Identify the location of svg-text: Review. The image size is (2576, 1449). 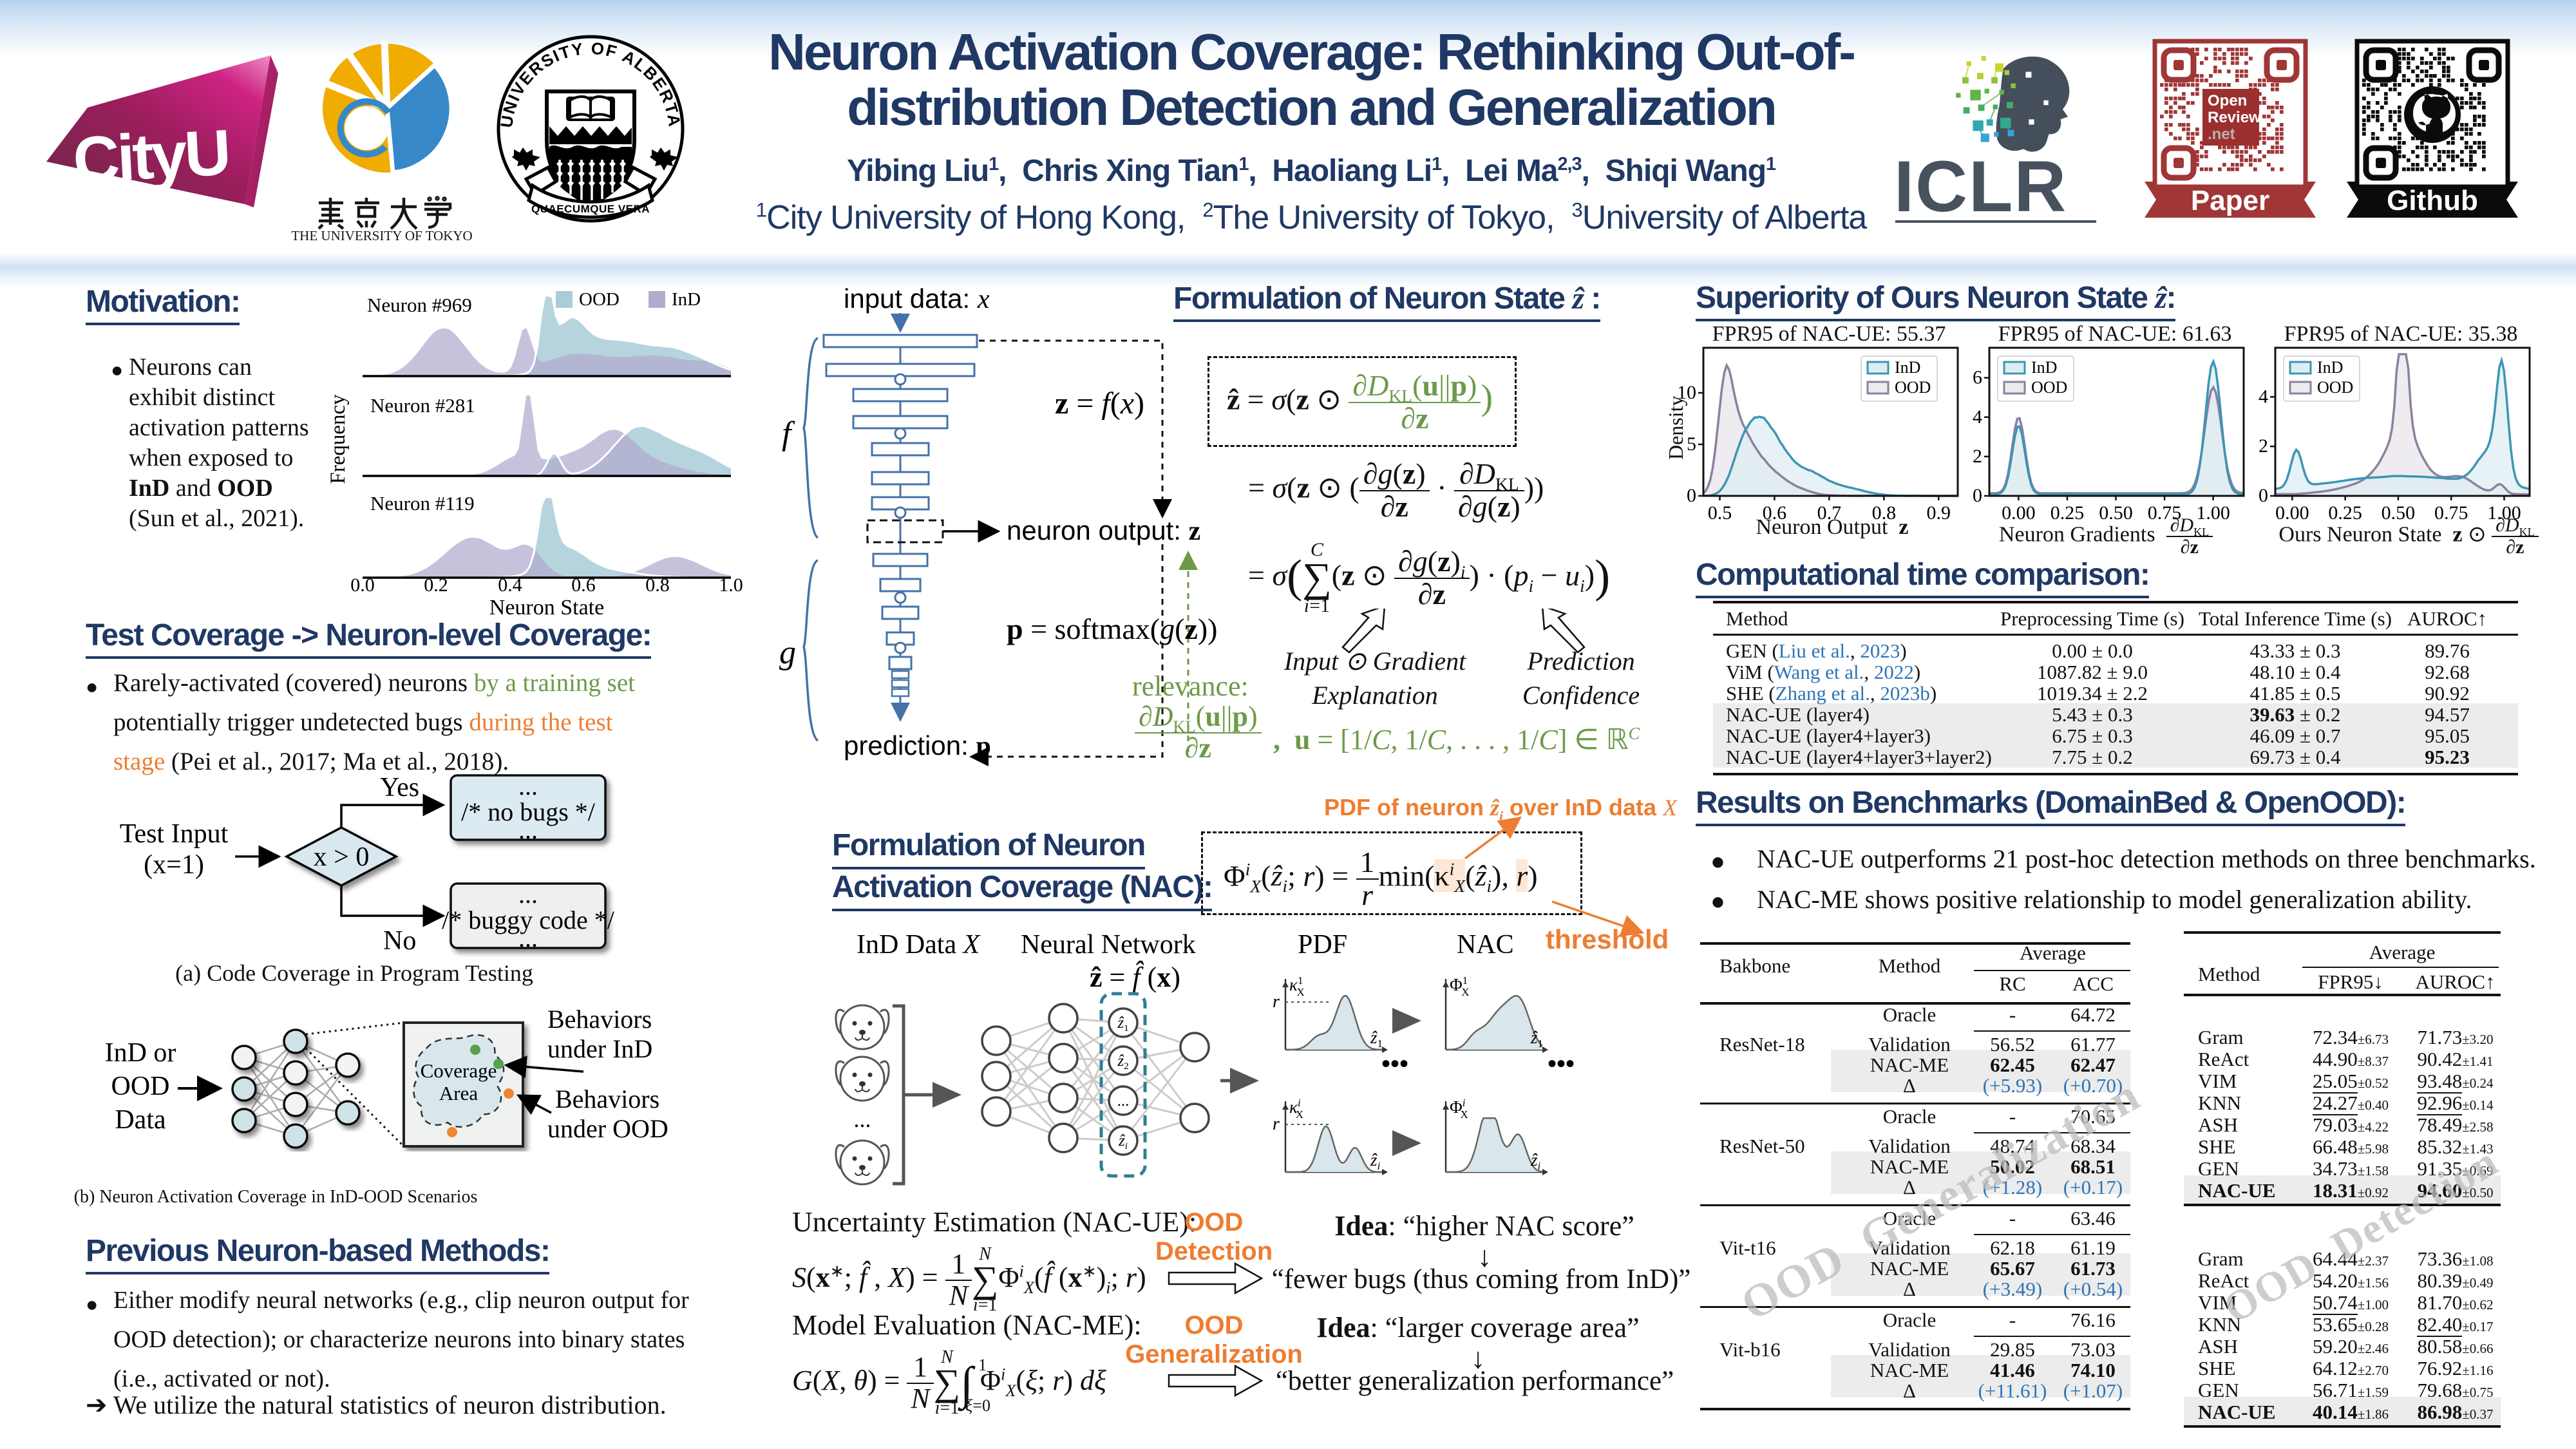
(2234, 117).